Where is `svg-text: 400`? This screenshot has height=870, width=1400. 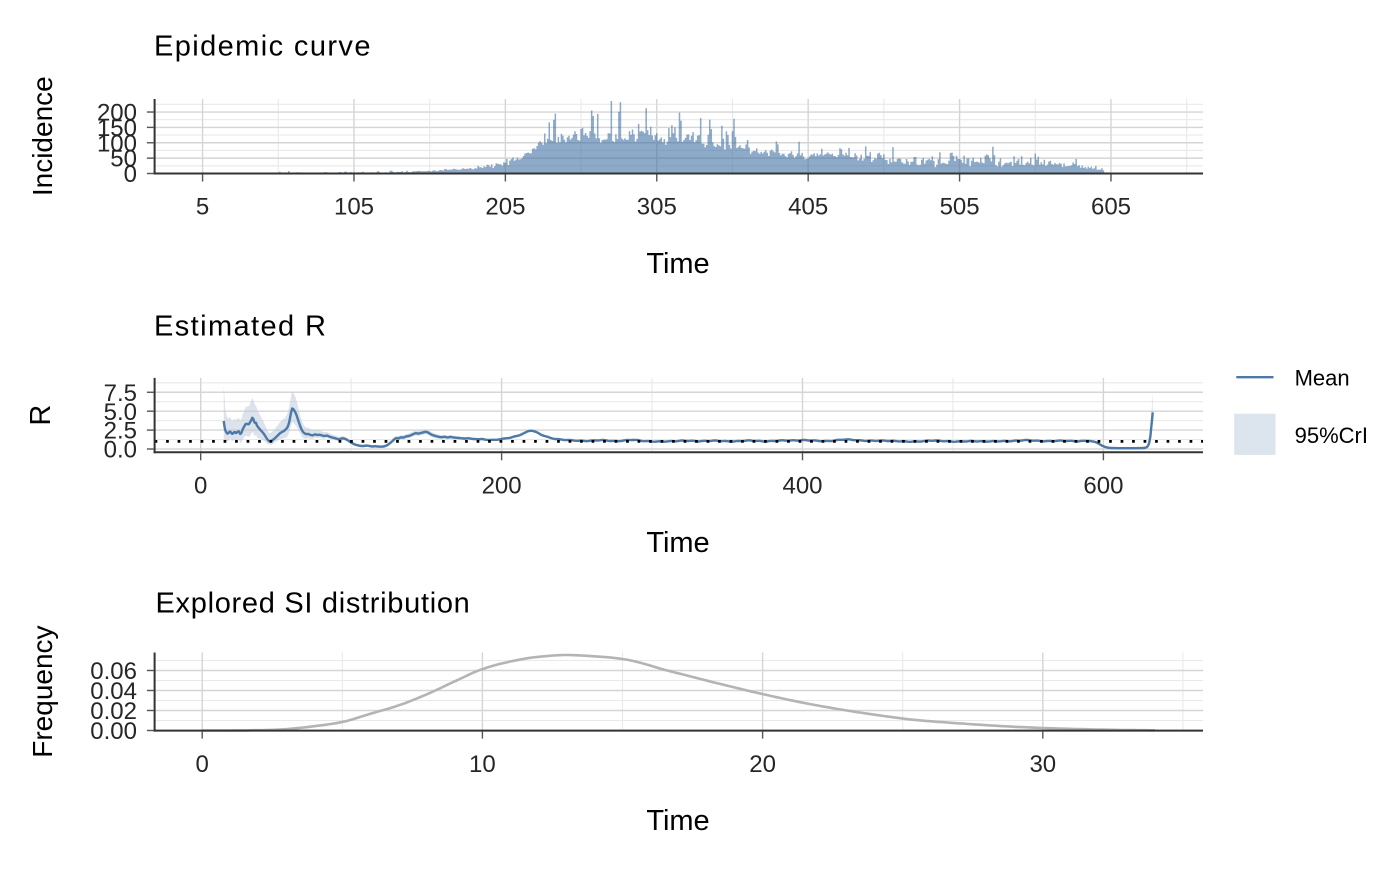
svg-text: 400 is located at coordinates (802, 486).